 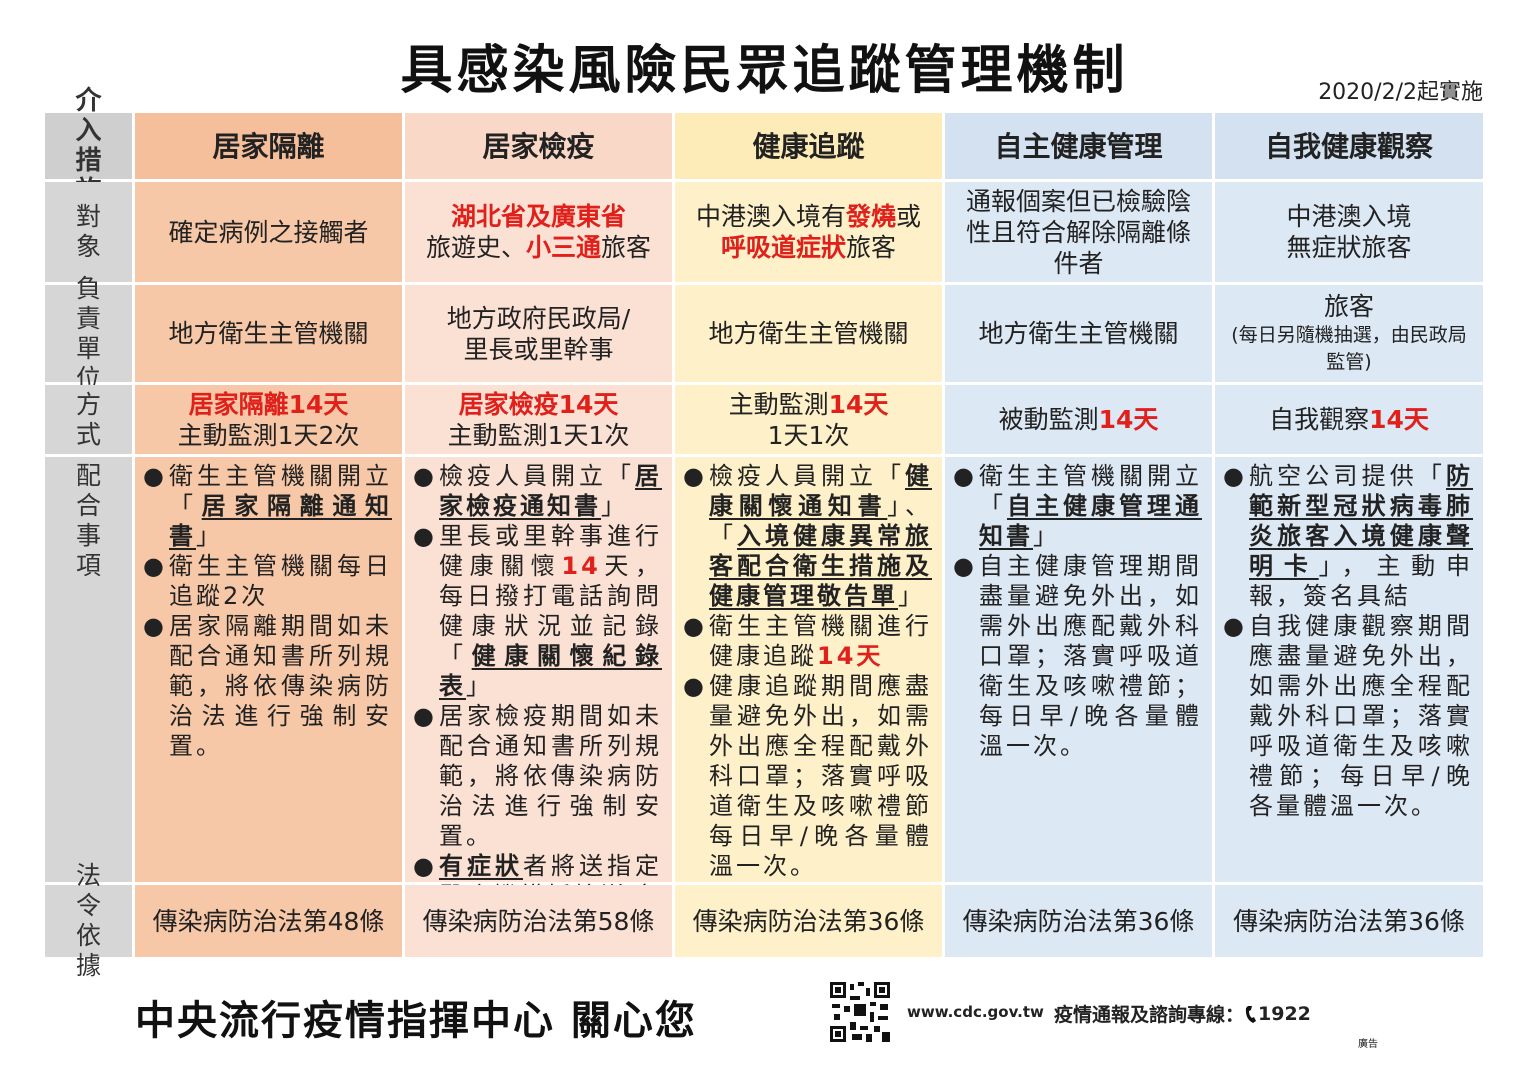 What do you see at coordinates (820, 491) in the screenshot?
I see `text-run: 健康關懷通知書` at bounding box center [820, 491].